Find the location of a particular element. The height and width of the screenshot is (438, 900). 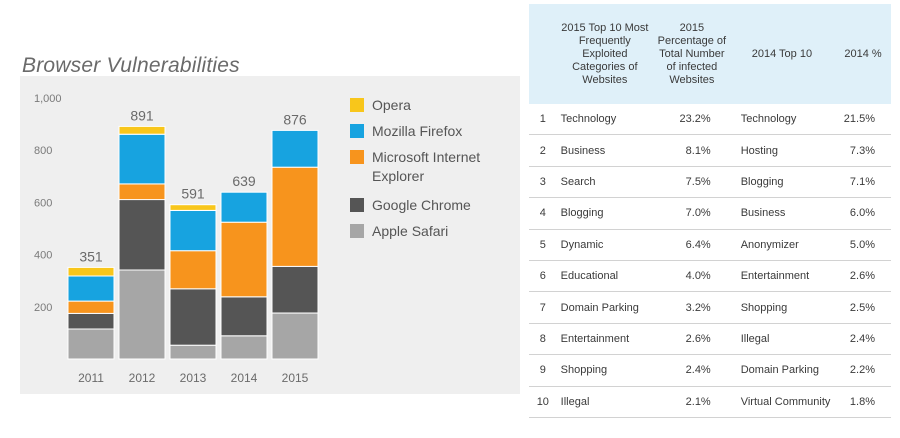

y-tick-label: 800 is located at coordinates (43, 151).